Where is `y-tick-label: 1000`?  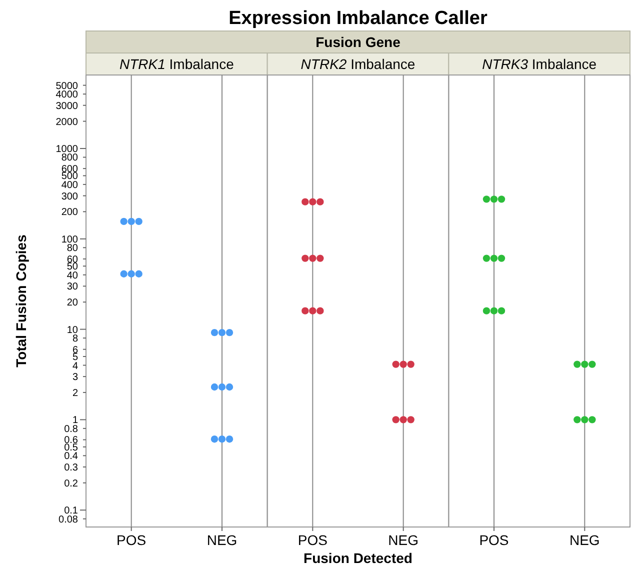
y-tick-label: 1000 is located at coordinates (67, 149).